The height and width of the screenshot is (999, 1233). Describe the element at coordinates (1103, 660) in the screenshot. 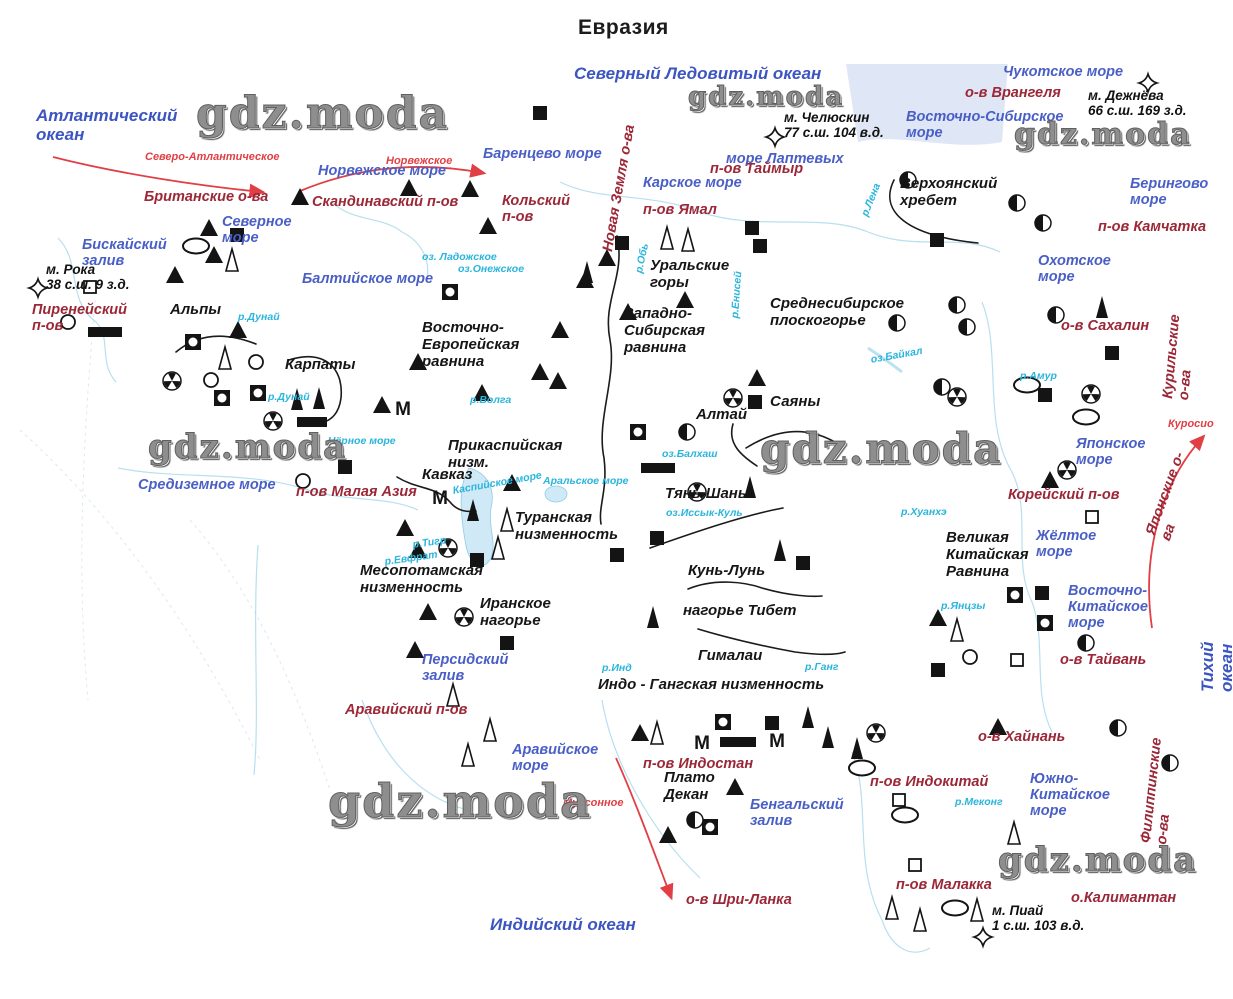

I see `map-label-coast: о-в Тайвань` at that location.